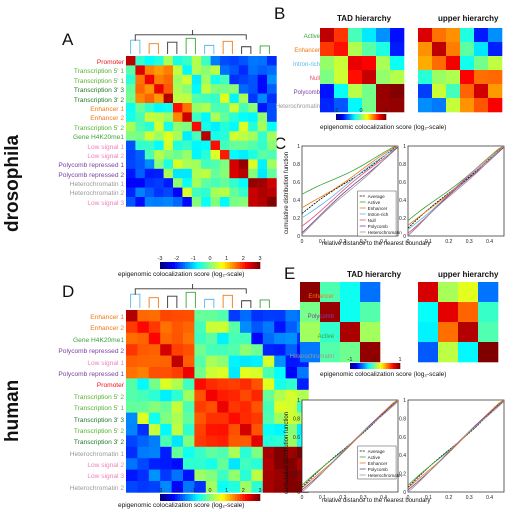  What do you see at coordinates (350, 444) in the screenshot?
I see `cdf-f-left-series` at bounding box center [350, 444].